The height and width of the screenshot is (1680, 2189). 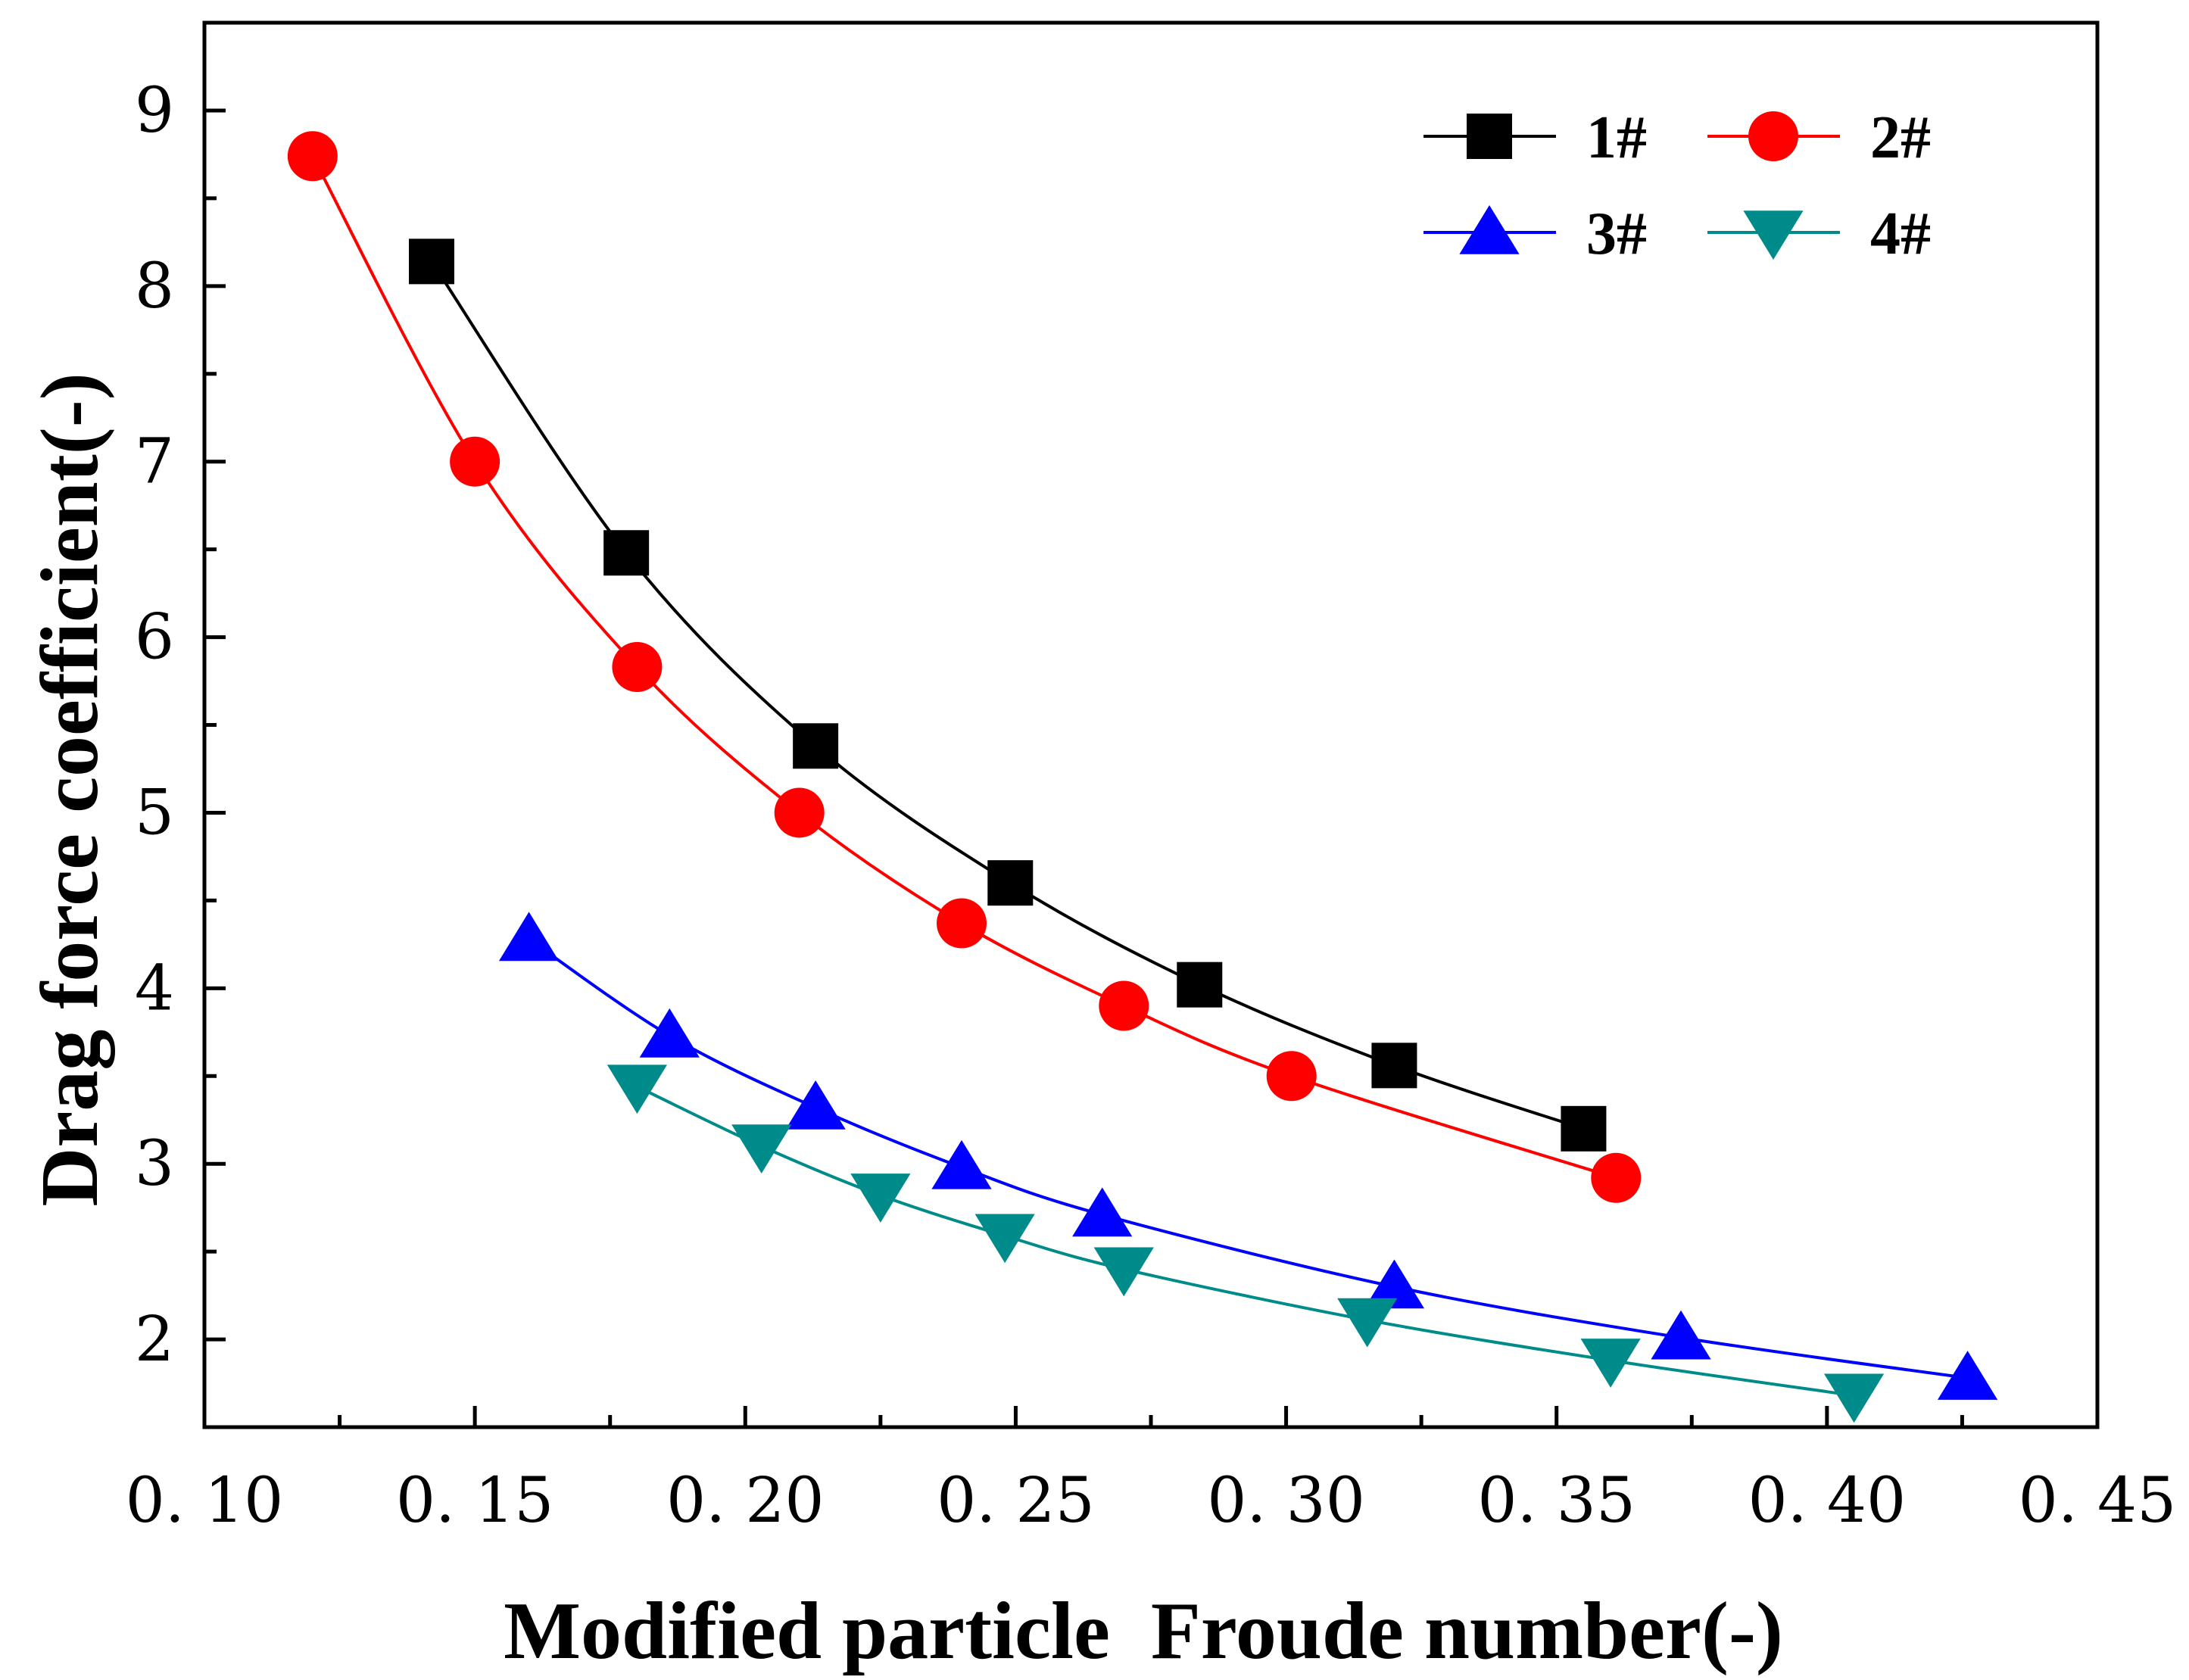 What do you see at coordinates (1900, 137) in the screenshot?
I see `legend-label: 2#` at bounding box center [1900, 137].